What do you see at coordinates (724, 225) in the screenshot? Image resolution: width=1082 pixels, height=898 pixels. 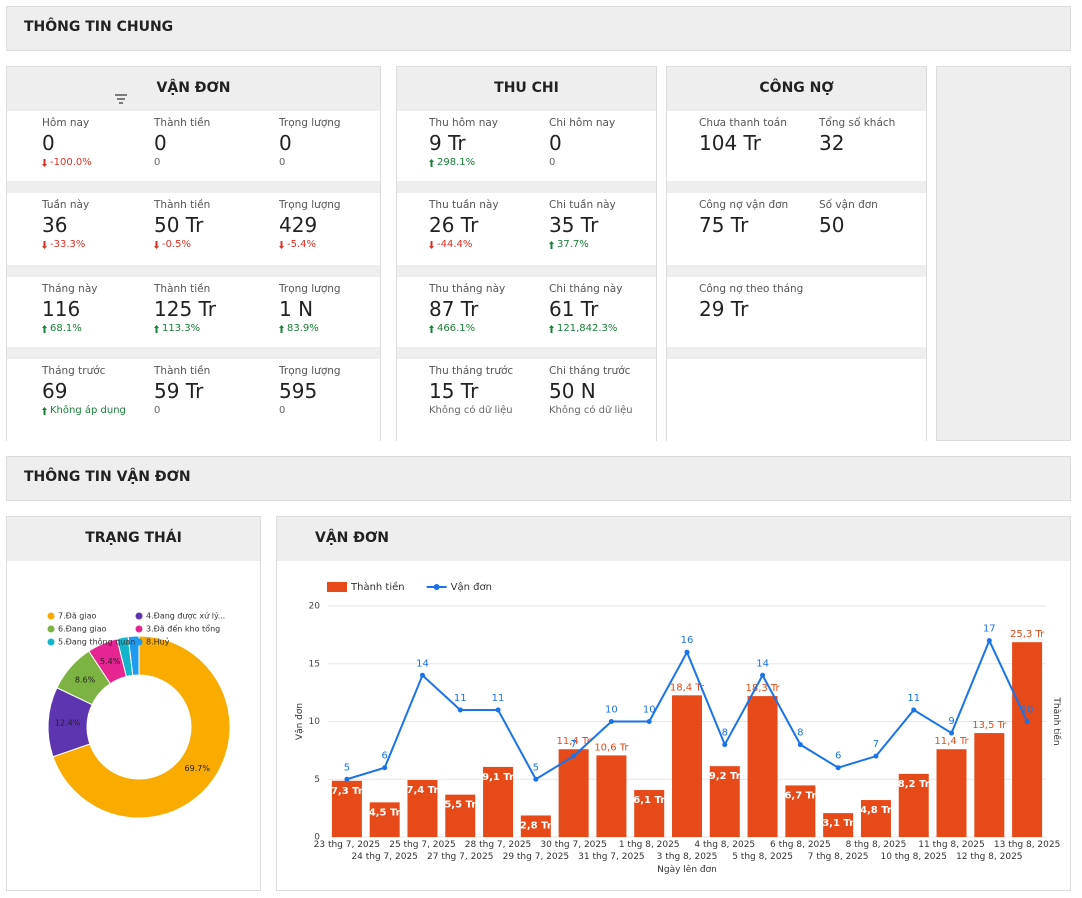 I see `kpi-value: 75 Tr` at bounding box center [724, 225].